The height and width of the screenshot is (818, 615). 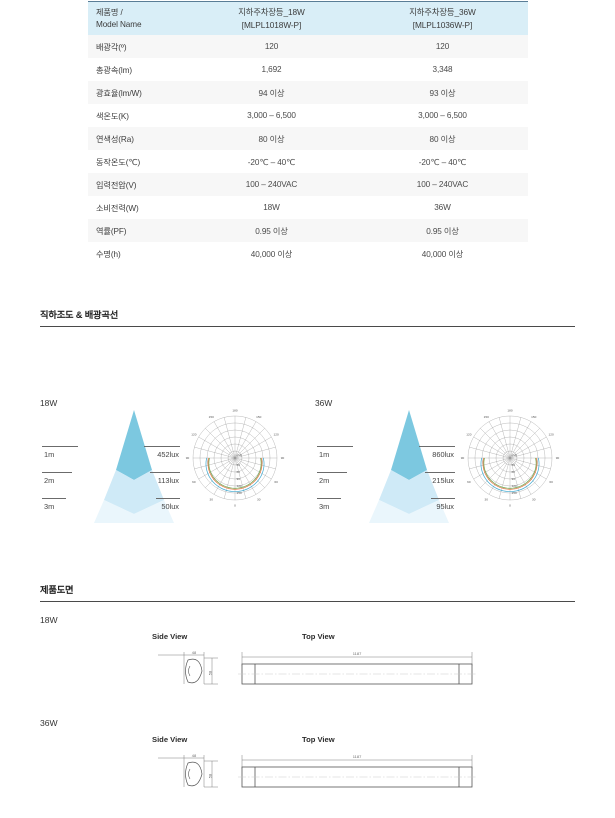 What do you see at coordinates (271, 230) in the screenshot?
I see `spec-value-18w: 0.95 이상` at bounding box center [271, 230].